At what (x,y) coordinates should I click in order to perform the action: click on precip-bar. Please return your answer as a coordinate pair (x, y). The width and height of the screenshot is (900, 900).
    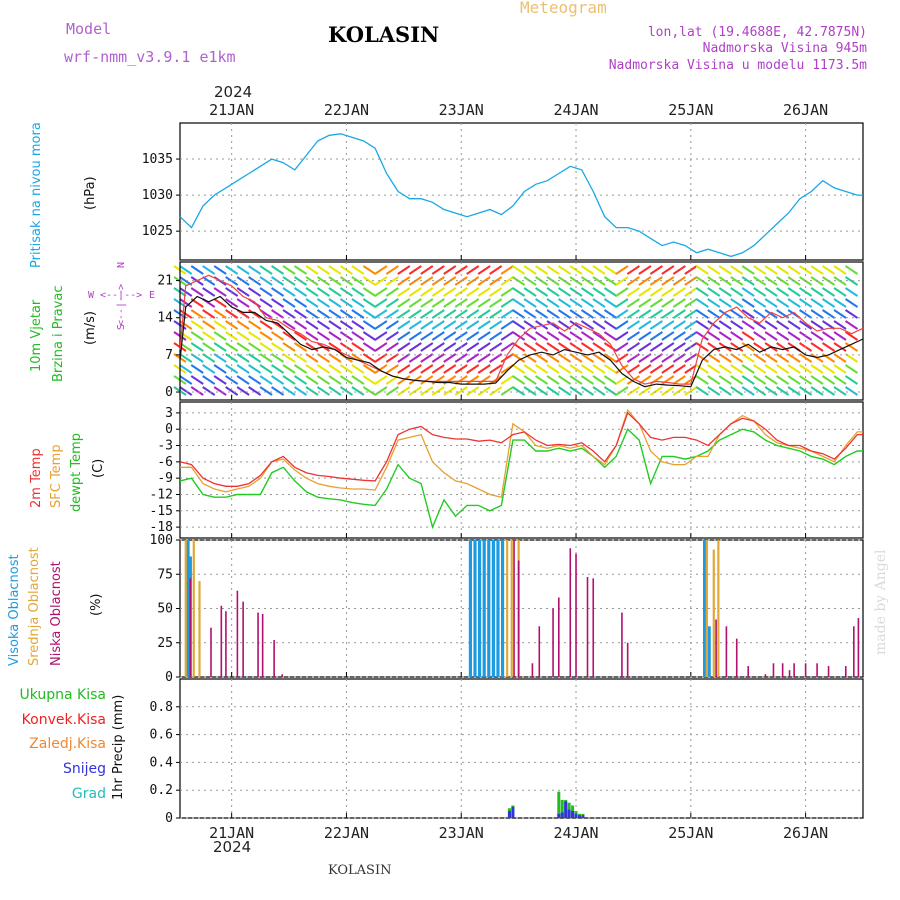
    Looking at the image, I should click on (559, 804).